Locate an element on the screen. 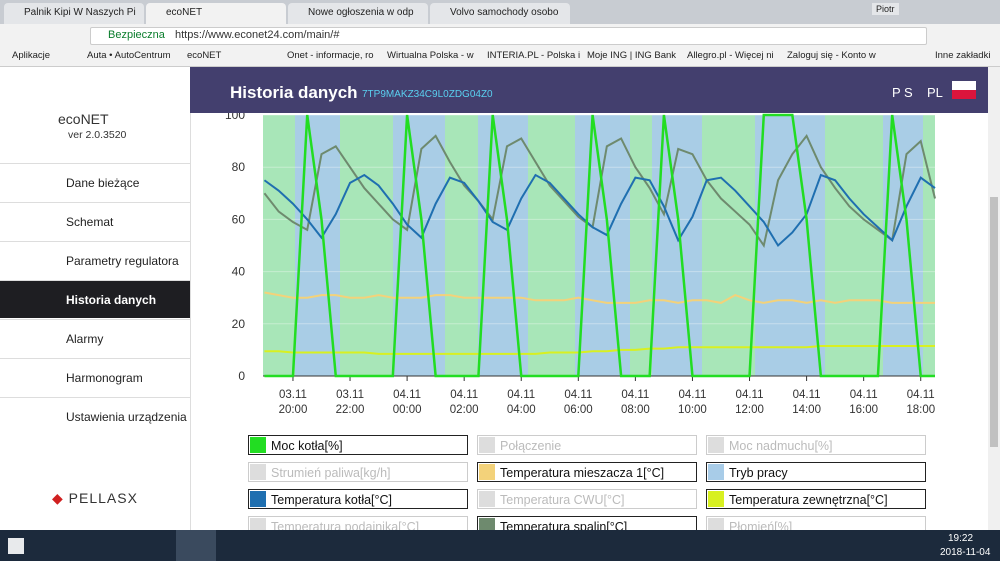 The width and height of the screenshot is (1000, 561). legend-item: Połączenie is located at coordinates (587, 445).